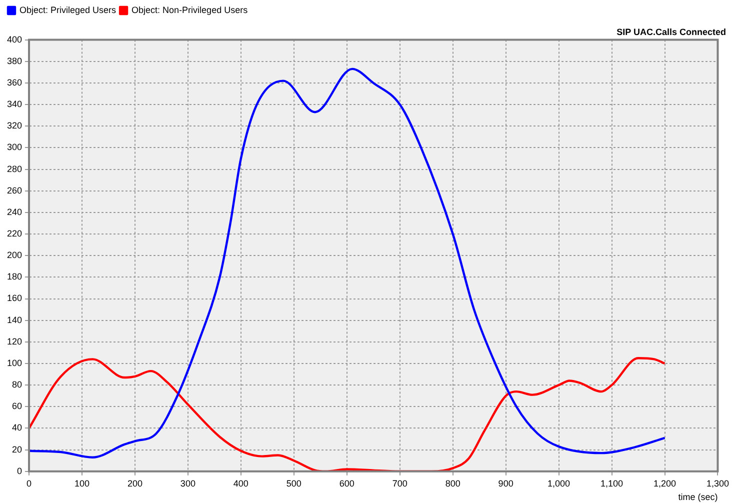 This screenshot has width=732, height=503. I want to click on x-tick-label: 1,000, so click(559, 483).